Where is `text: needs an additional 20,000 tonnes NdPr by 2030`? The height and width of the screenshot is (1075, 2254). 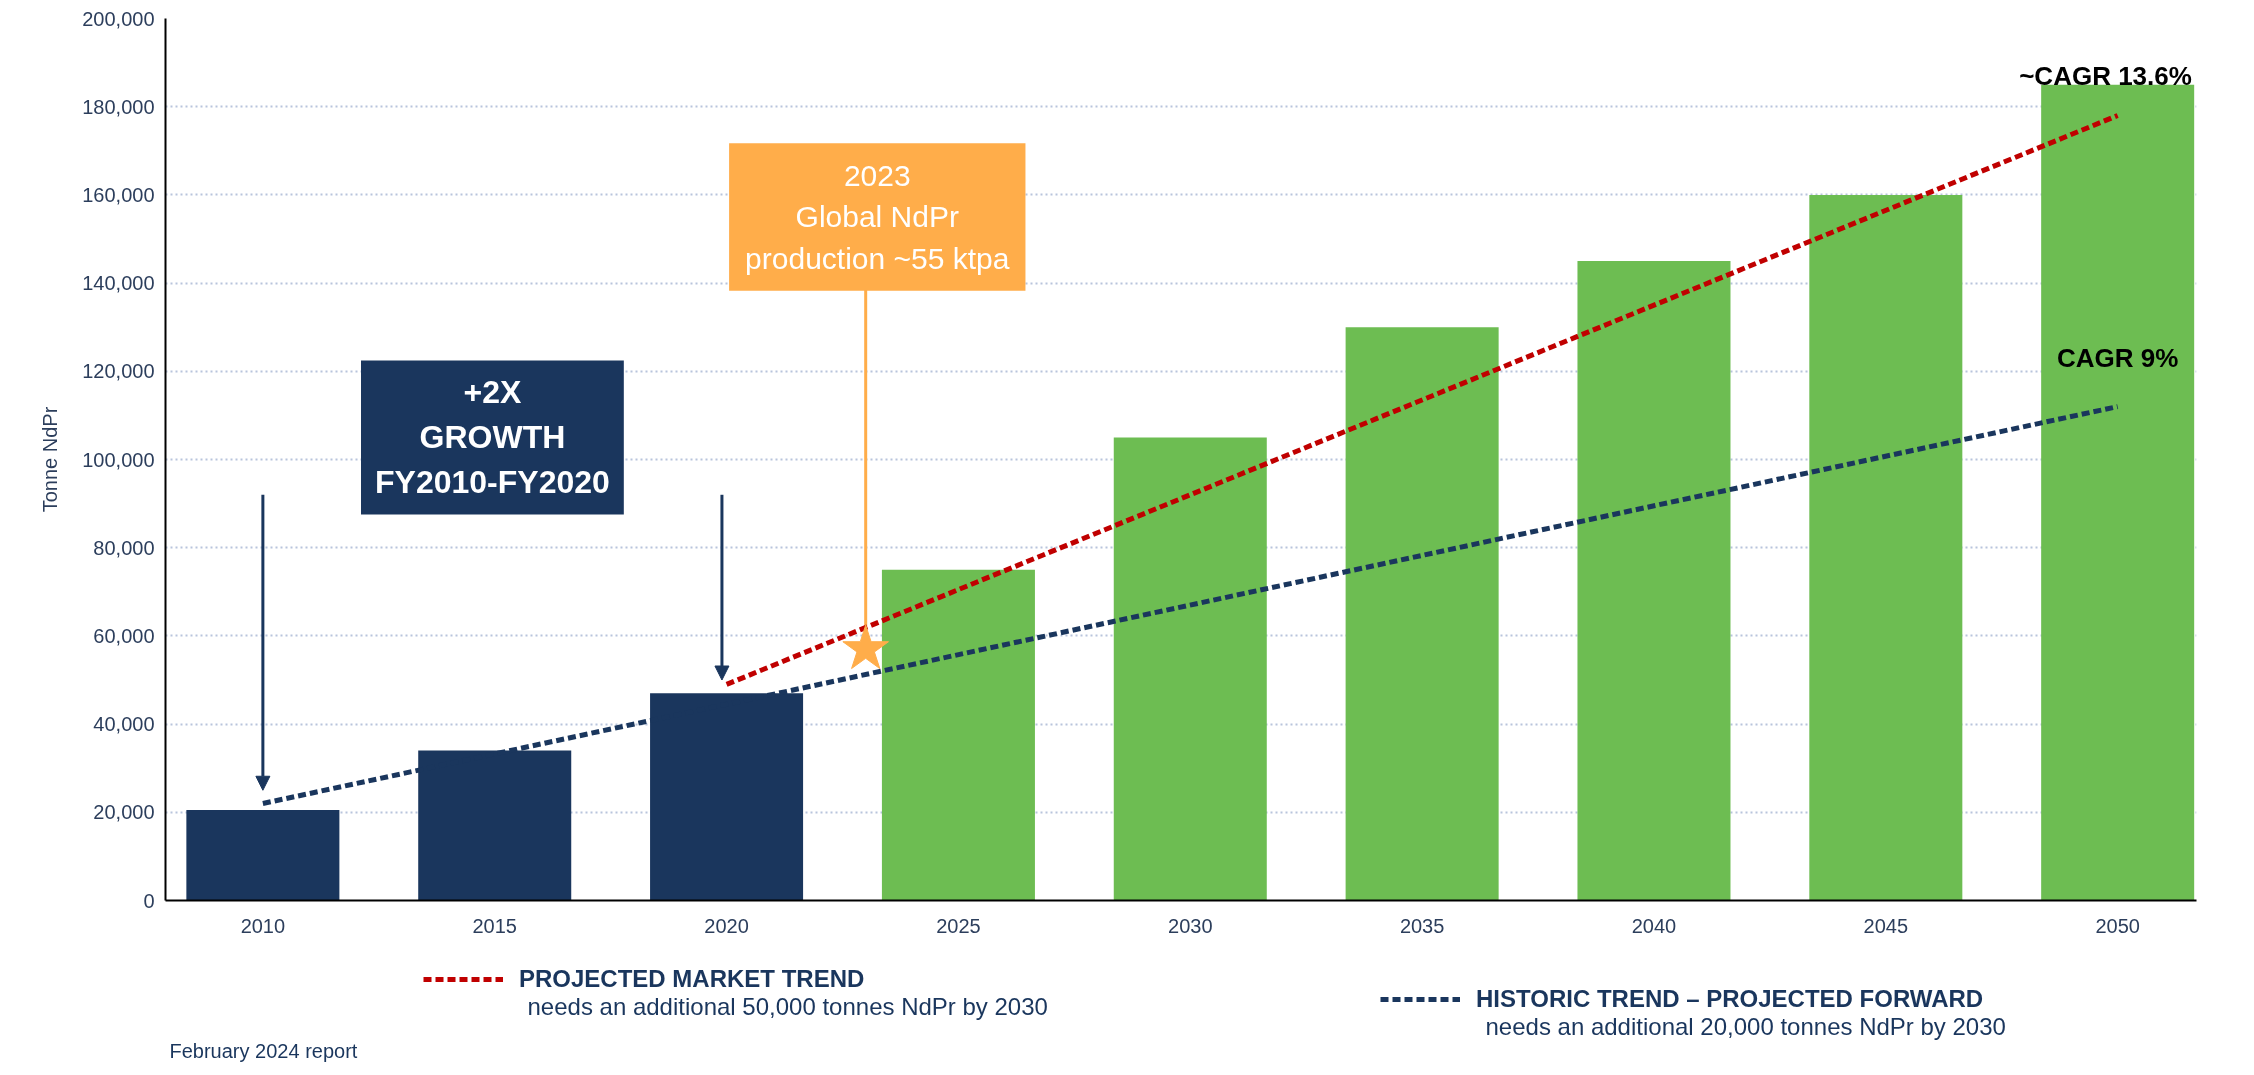
text: needs an additional 20,000 tonnes NdPr by 2030 is located at coordinates (1745, 1026).